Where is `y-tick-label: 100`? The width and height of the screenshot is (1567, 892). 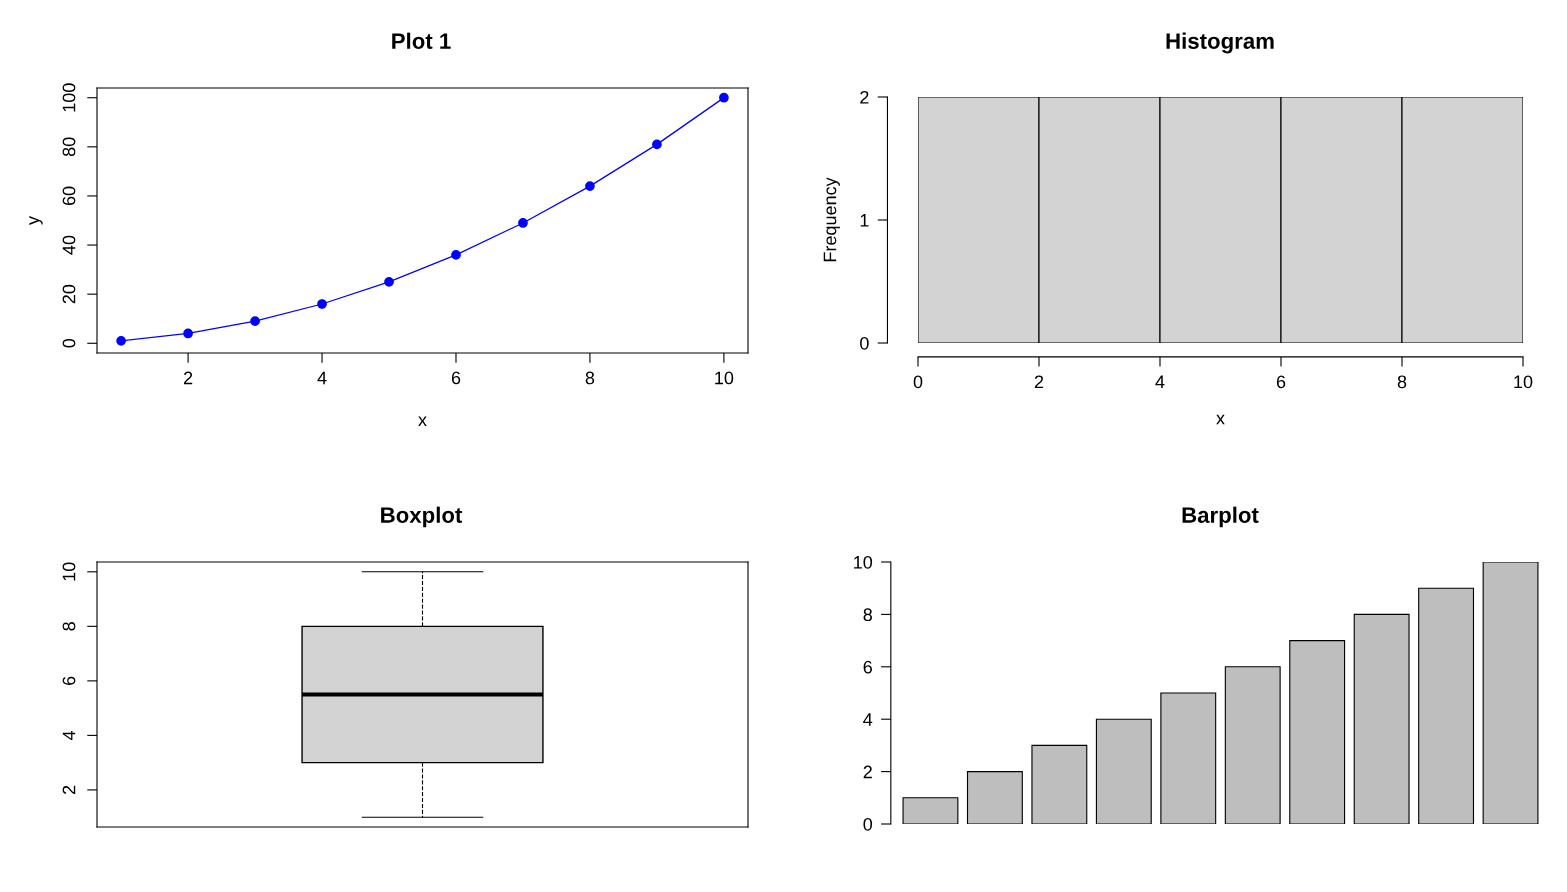
y-tick-label: 100 is located at coordinates (69, 97).